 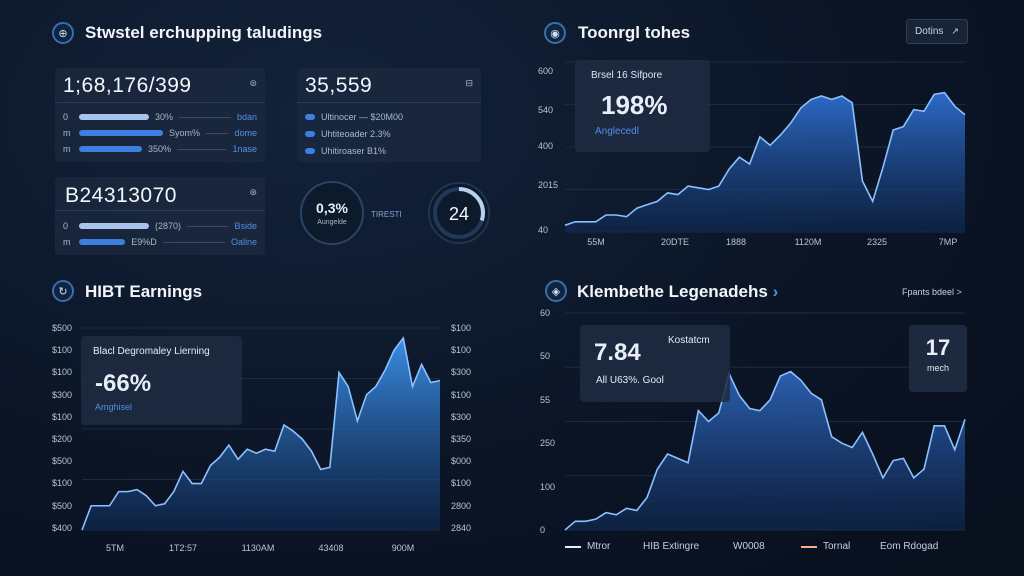 I want to click on axis-tick-label: 1130AM, so click(x=258, y=548).